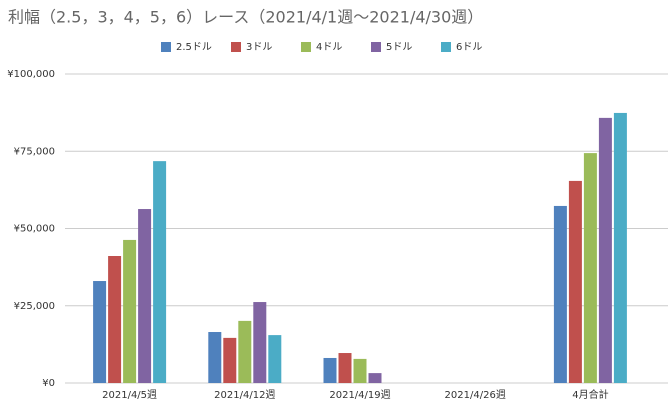 Image resolution: width=672 pixels, height=406 pixels. I want to click on x-tick-label: 2021/4/12週, so click(244, 395).